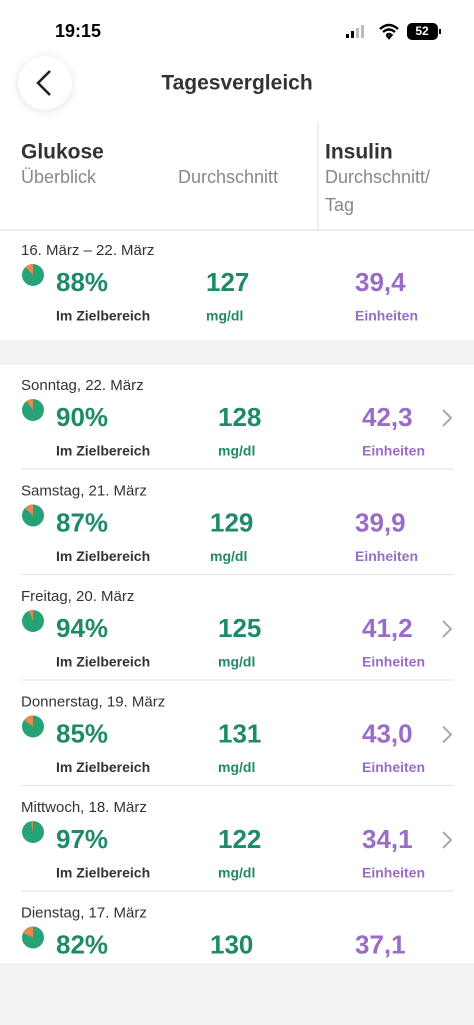  I want to click on signal-icon, so click(355, 31).